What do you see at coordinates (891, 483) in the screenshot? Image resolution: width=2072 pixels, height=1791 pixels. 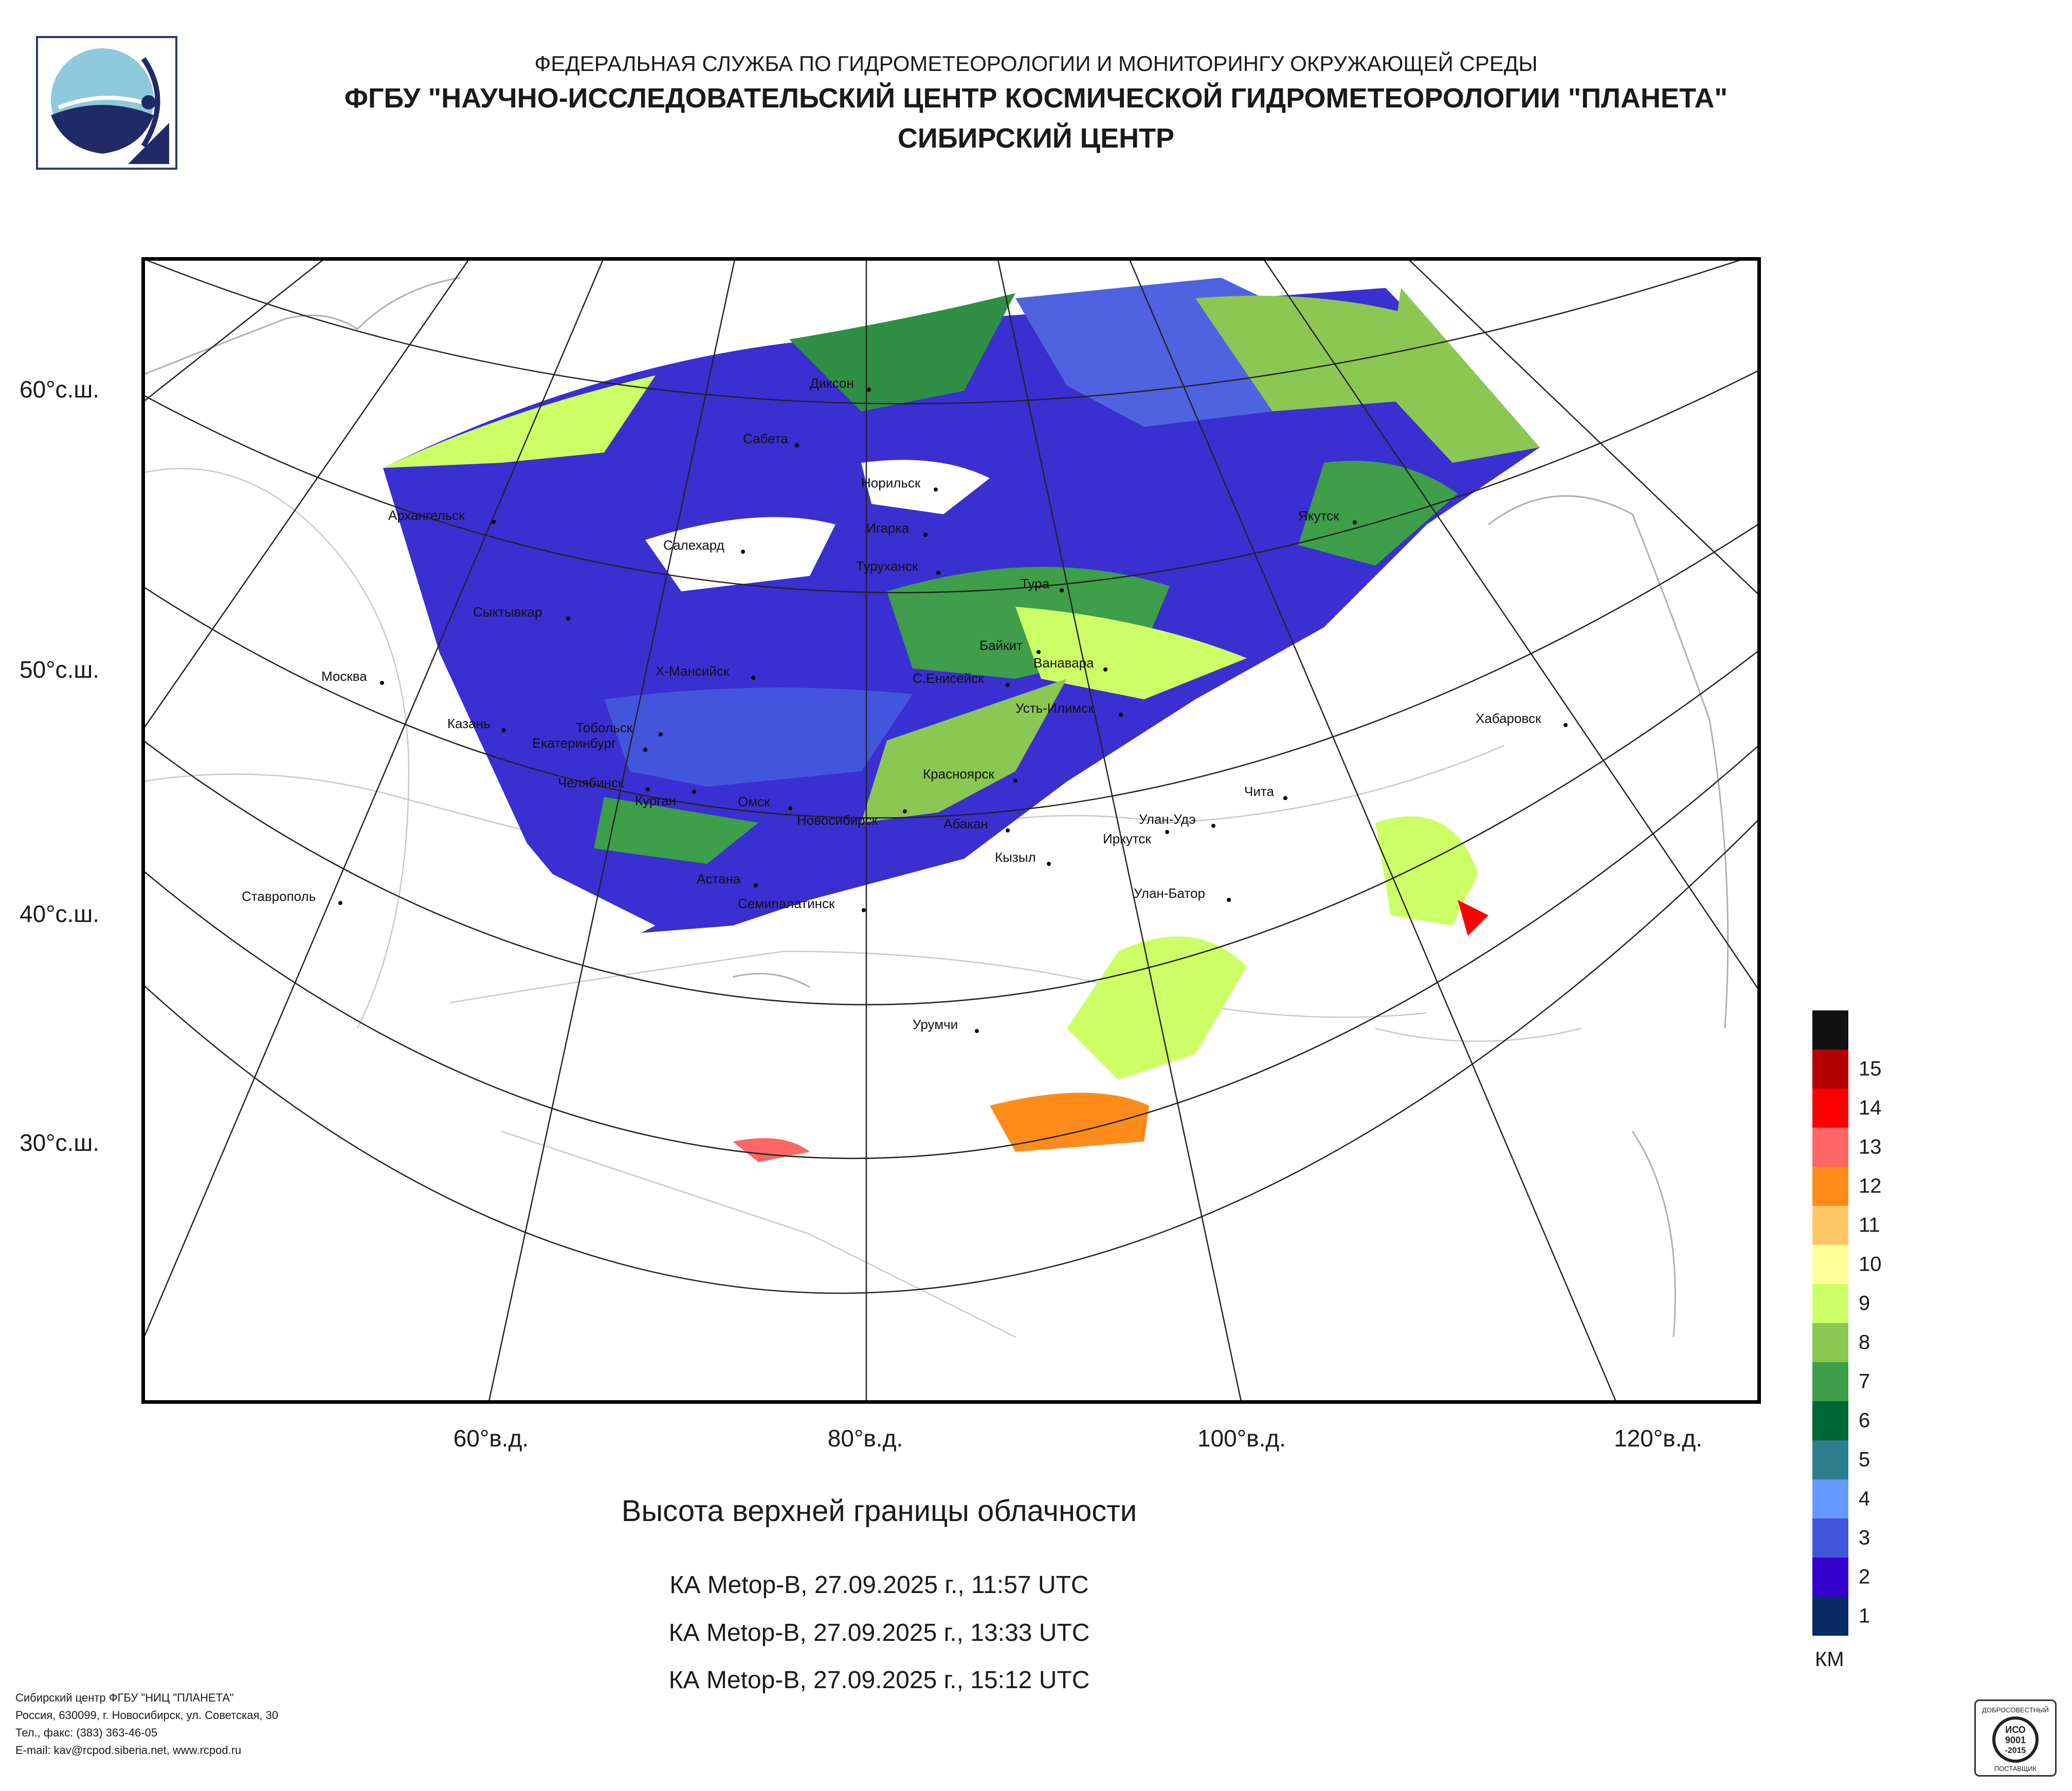 I see `city-label: Норильск` at bounding box center [891, 483].